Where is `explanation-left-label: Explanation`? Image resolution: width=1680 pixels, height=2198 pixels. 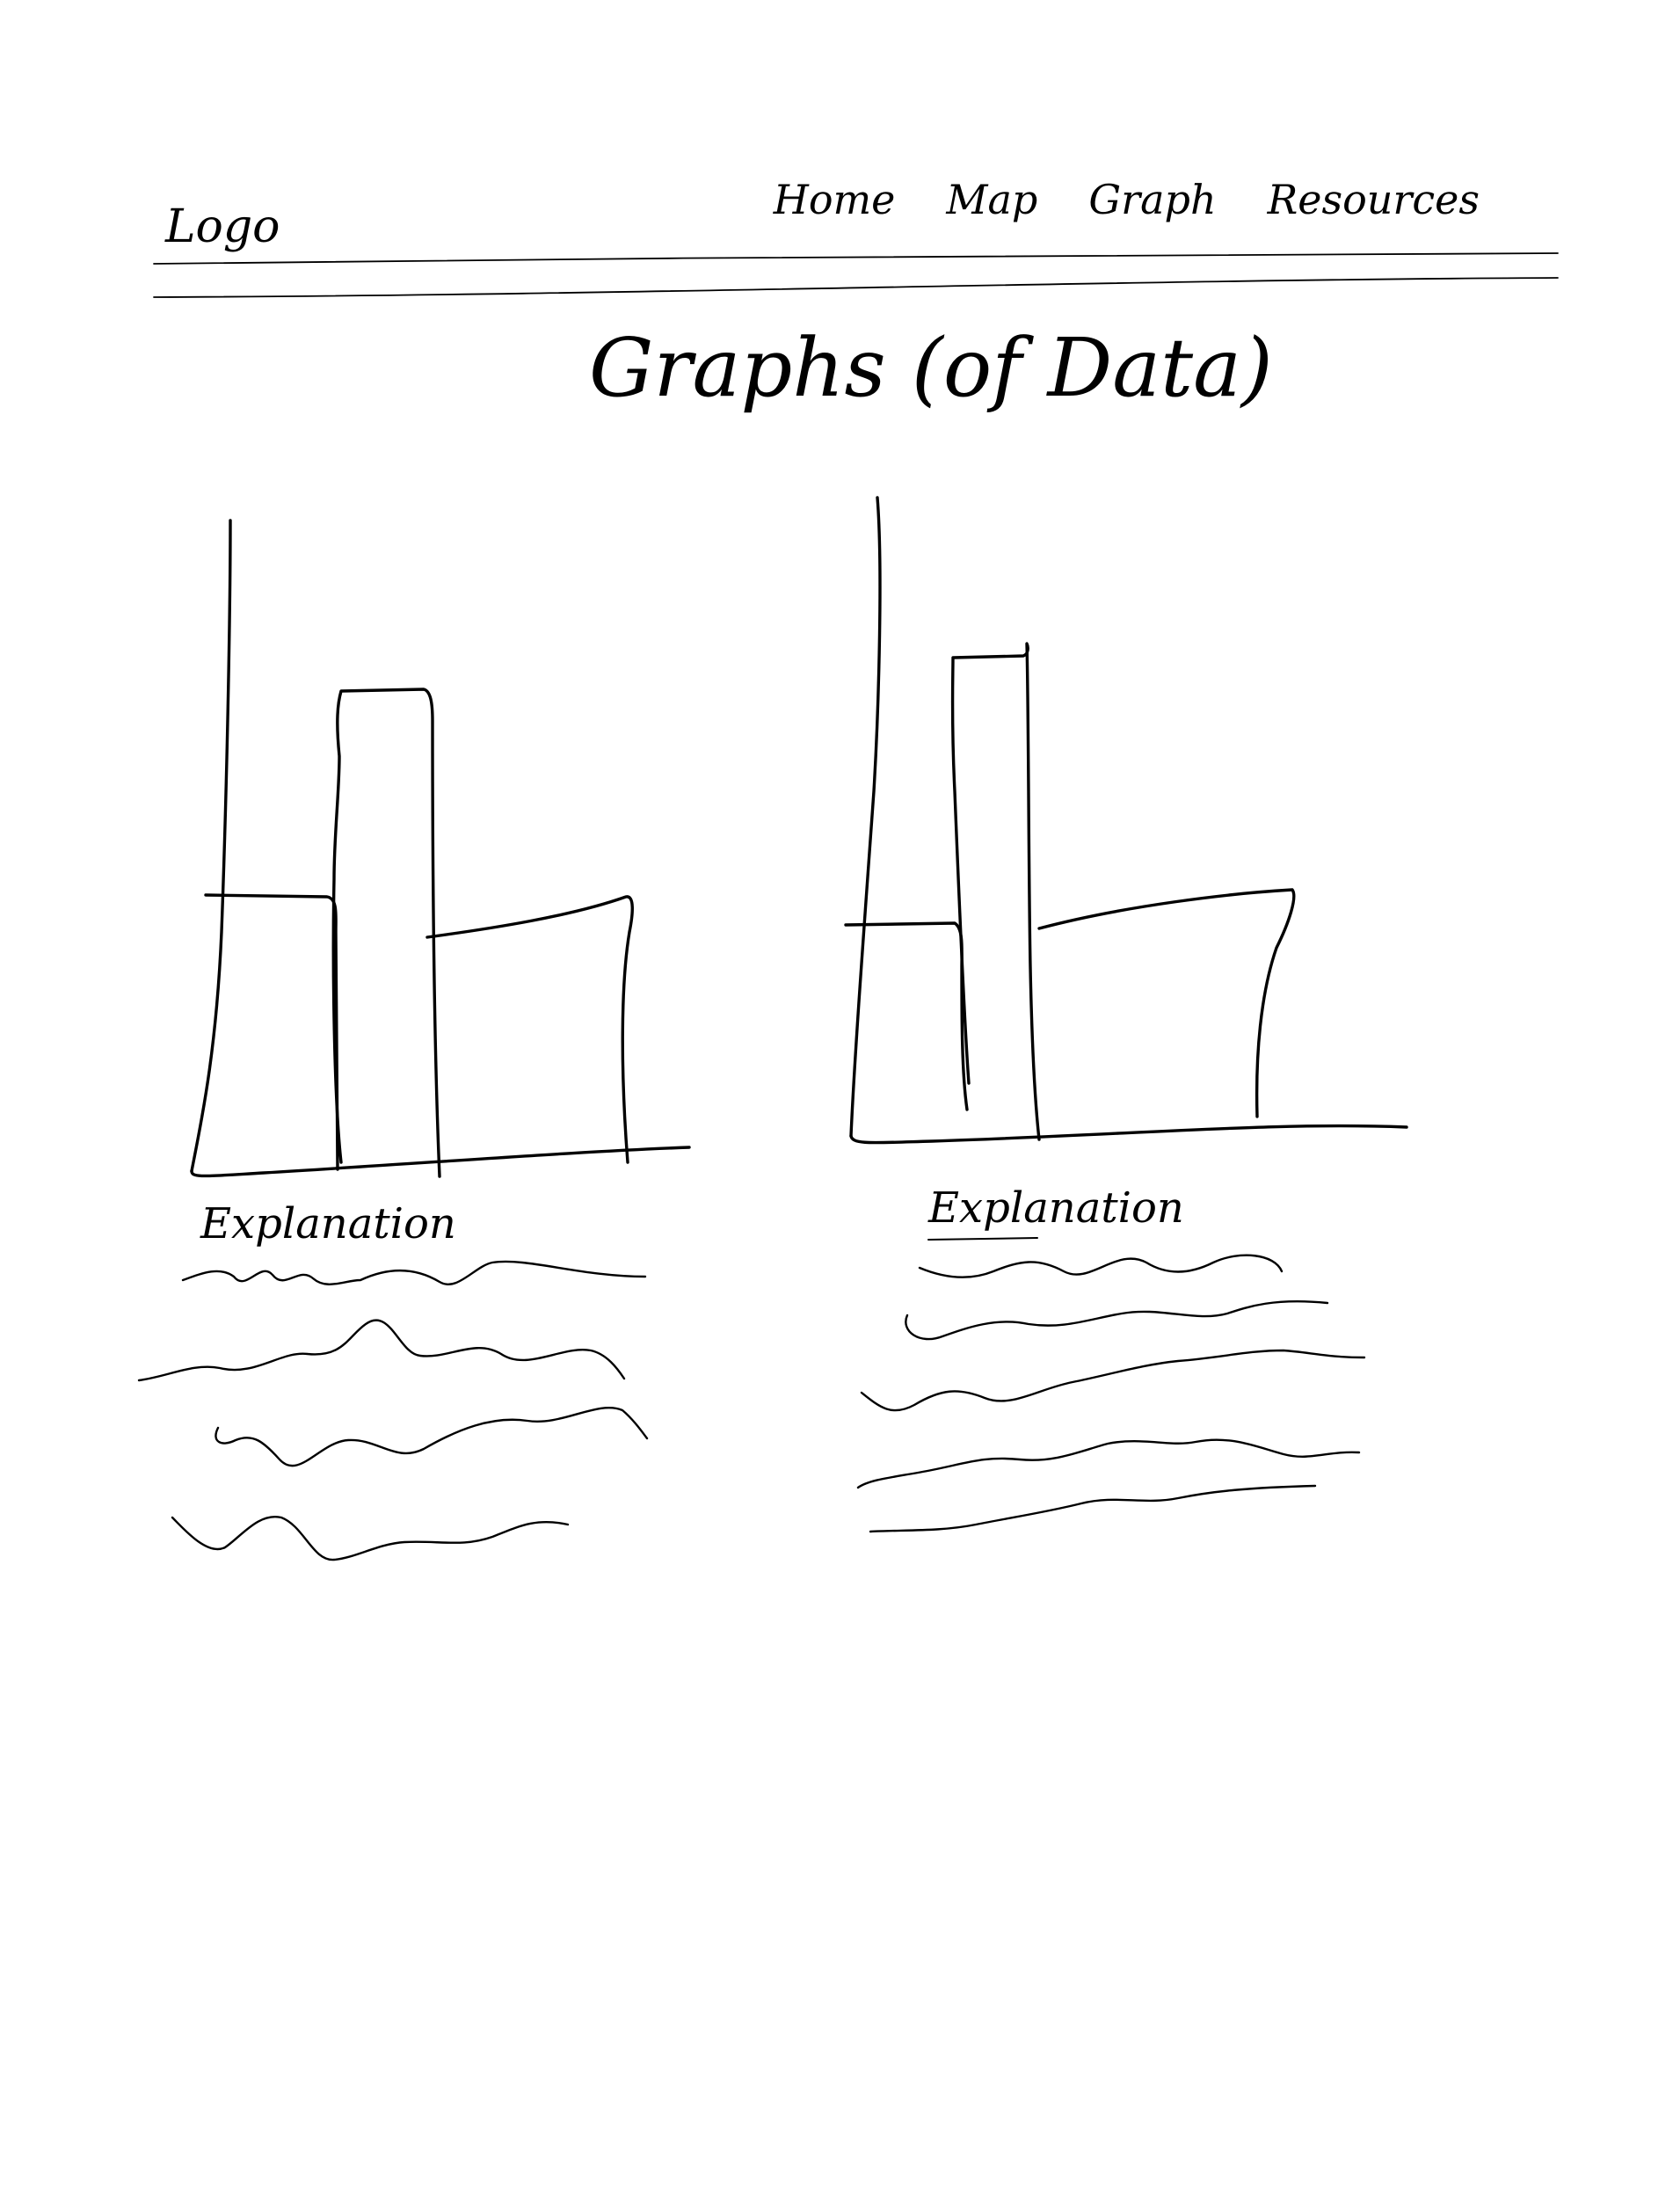
explanation-left-label: Explanation is located at coordinates (328, 1223).